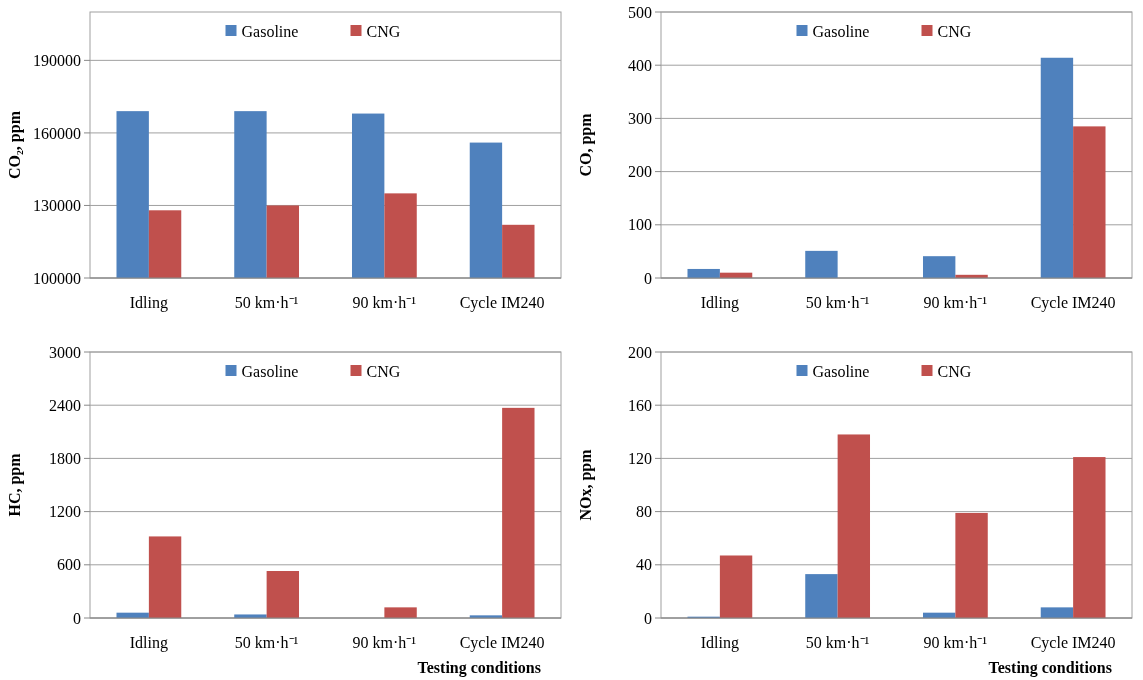 This screenshot has height=680, width=1143. What do you see at coordinates (586, 484) in the screenshot?
I see `y-axis-title: NOx, ppm` at bounding box center [586, 484].